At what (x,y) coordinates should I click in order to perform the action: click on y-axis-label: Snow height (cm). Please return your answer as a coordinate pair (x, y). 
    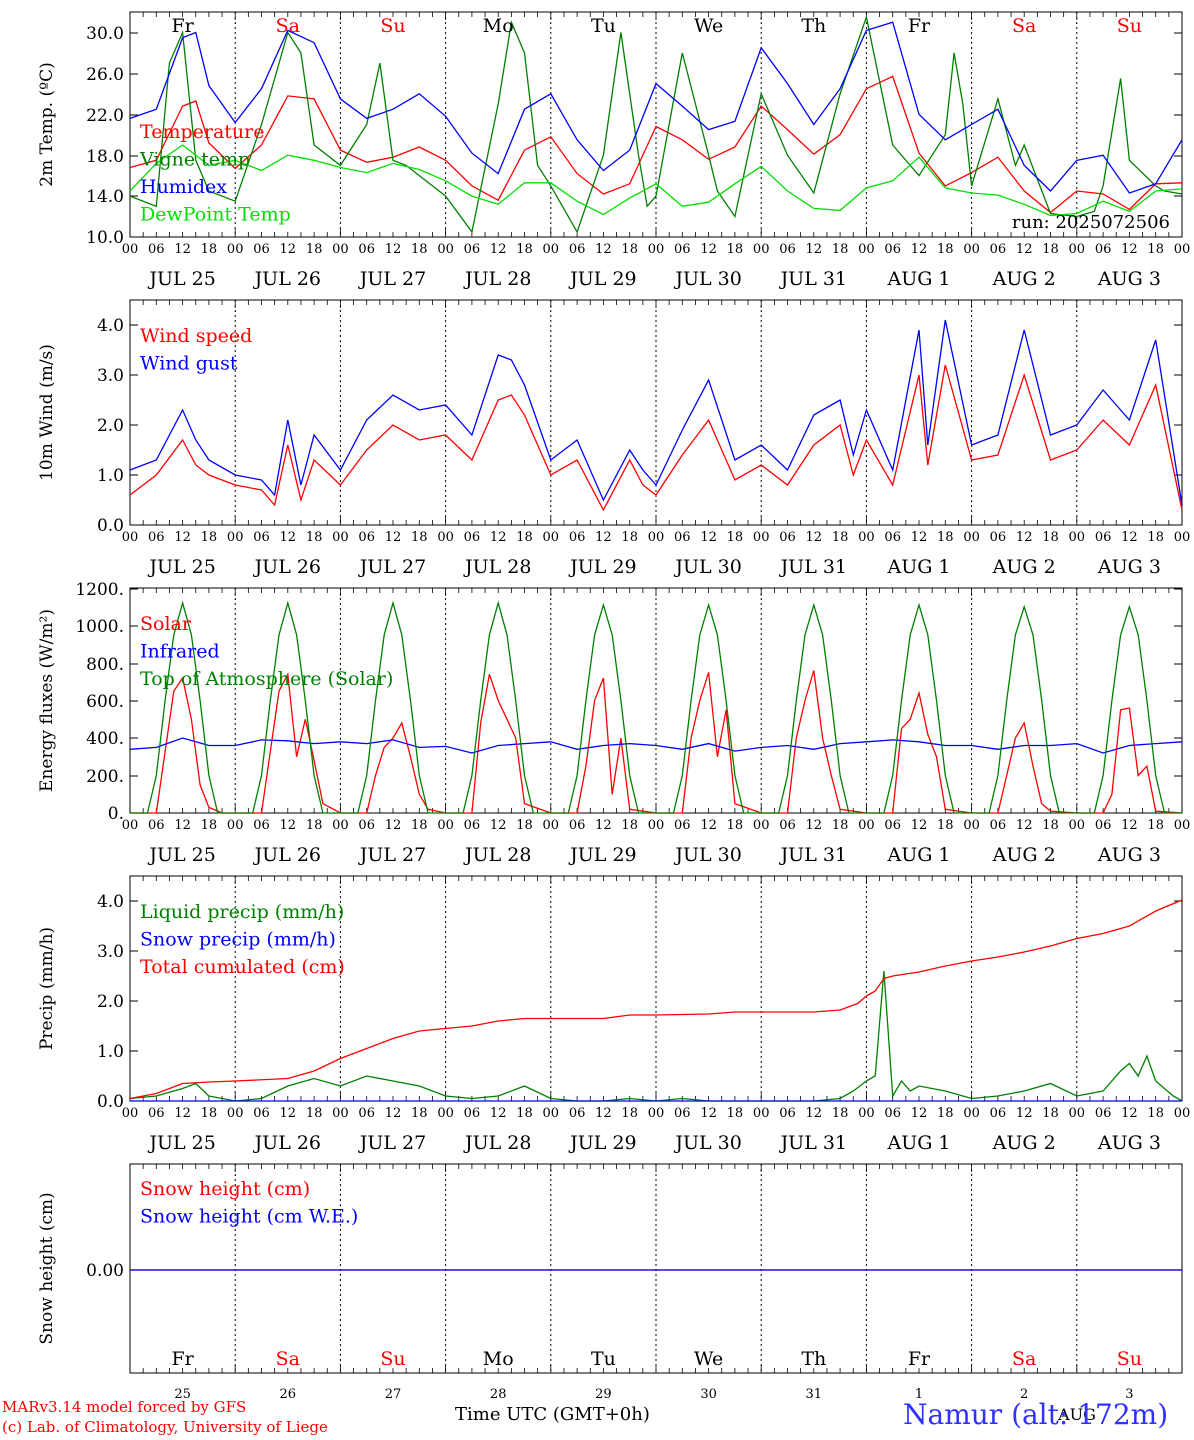
    Looking at the image, I should click on (47, 1268).